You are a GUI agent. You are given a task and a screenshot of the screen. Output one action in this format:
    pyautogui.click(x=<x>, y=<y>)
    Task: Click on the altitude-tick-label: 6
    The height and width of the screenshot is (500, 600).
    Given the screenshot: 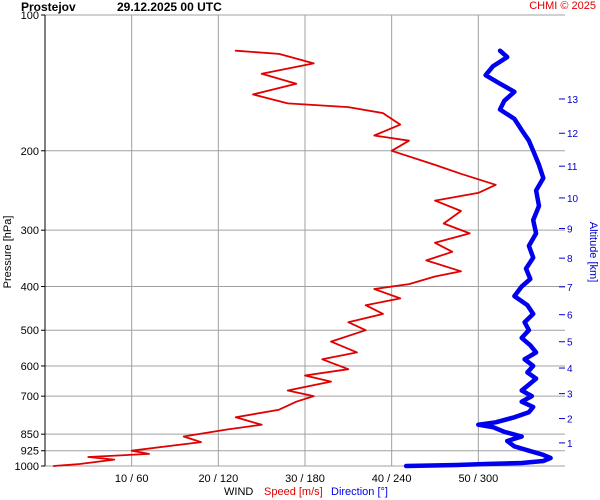 What is the action you would take?
    pyautogui.click(x=570, y=316)
    